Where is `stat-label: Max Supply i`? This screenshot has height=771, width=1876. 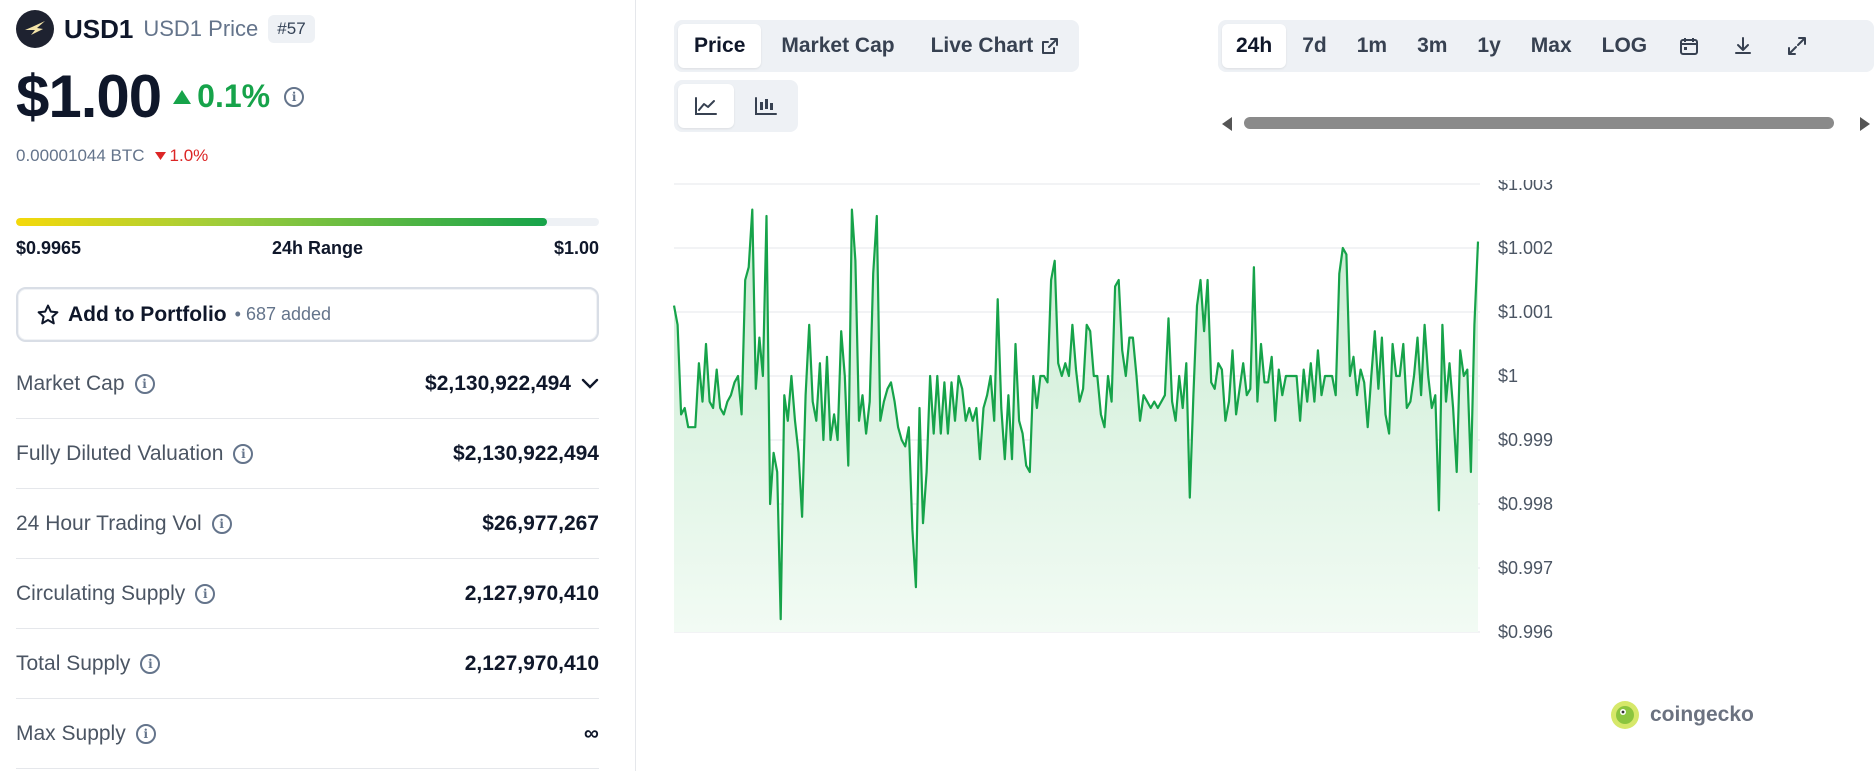 stat-label: Max Supply i is located at coordinates (86, 734).